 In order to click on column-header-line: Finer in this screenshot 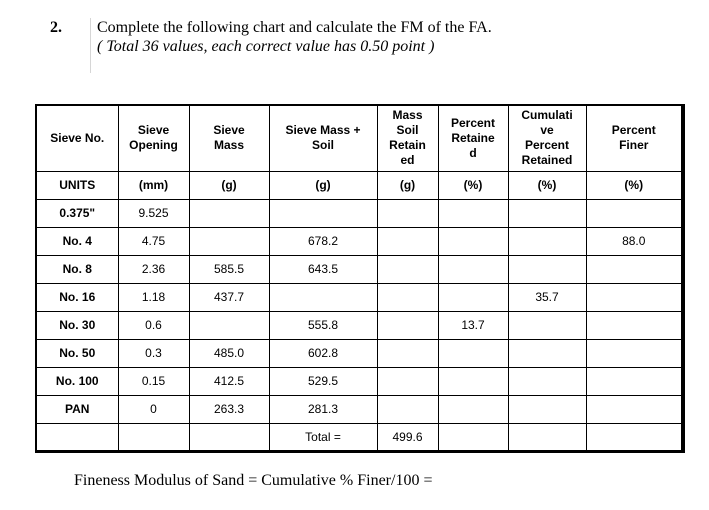, I will do `click(634, 145)`.